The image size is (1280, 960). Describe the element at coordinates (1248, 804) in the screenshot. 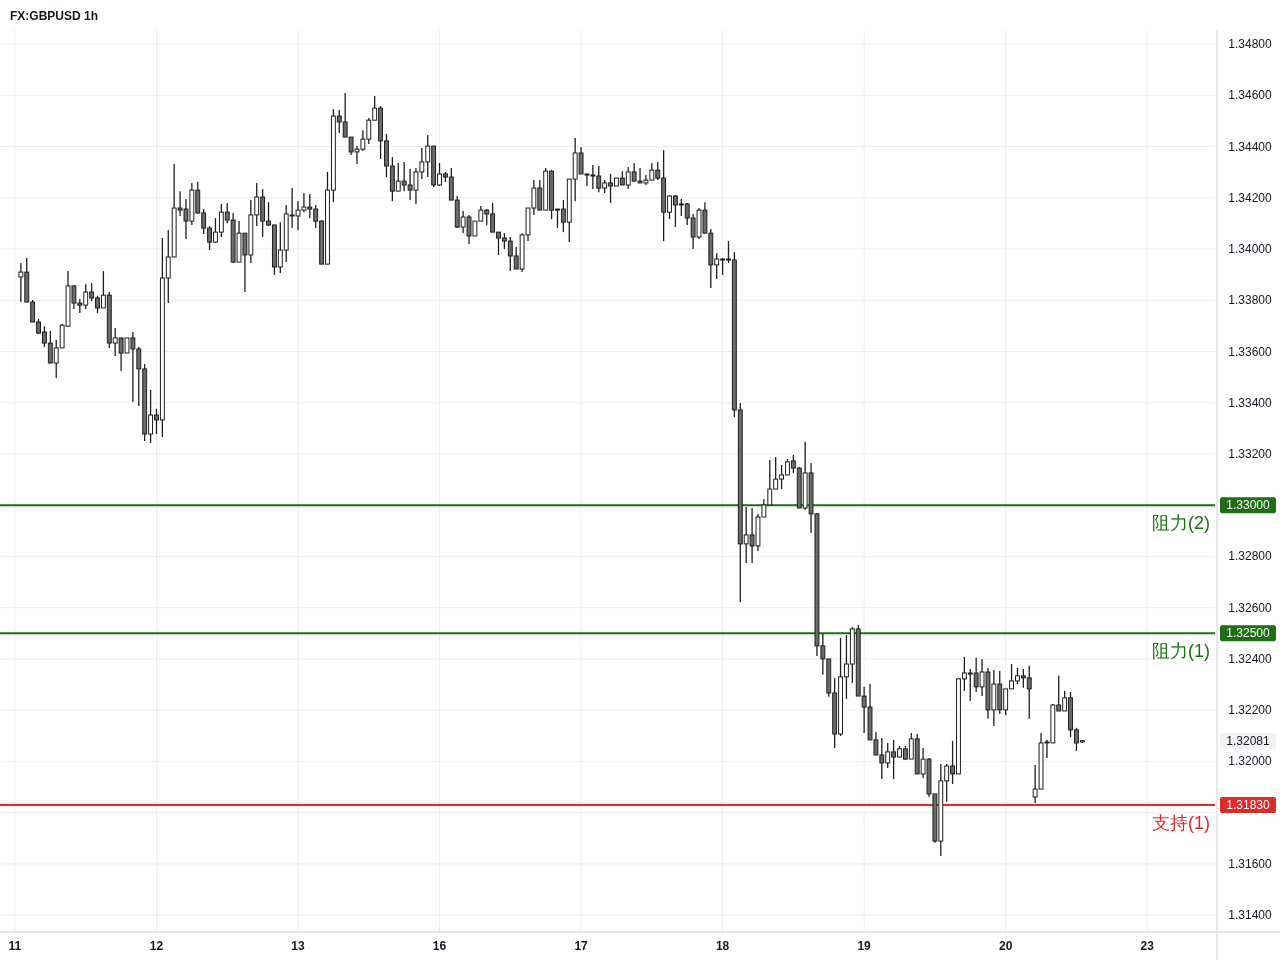

I see `text: 1.31830` at that location.